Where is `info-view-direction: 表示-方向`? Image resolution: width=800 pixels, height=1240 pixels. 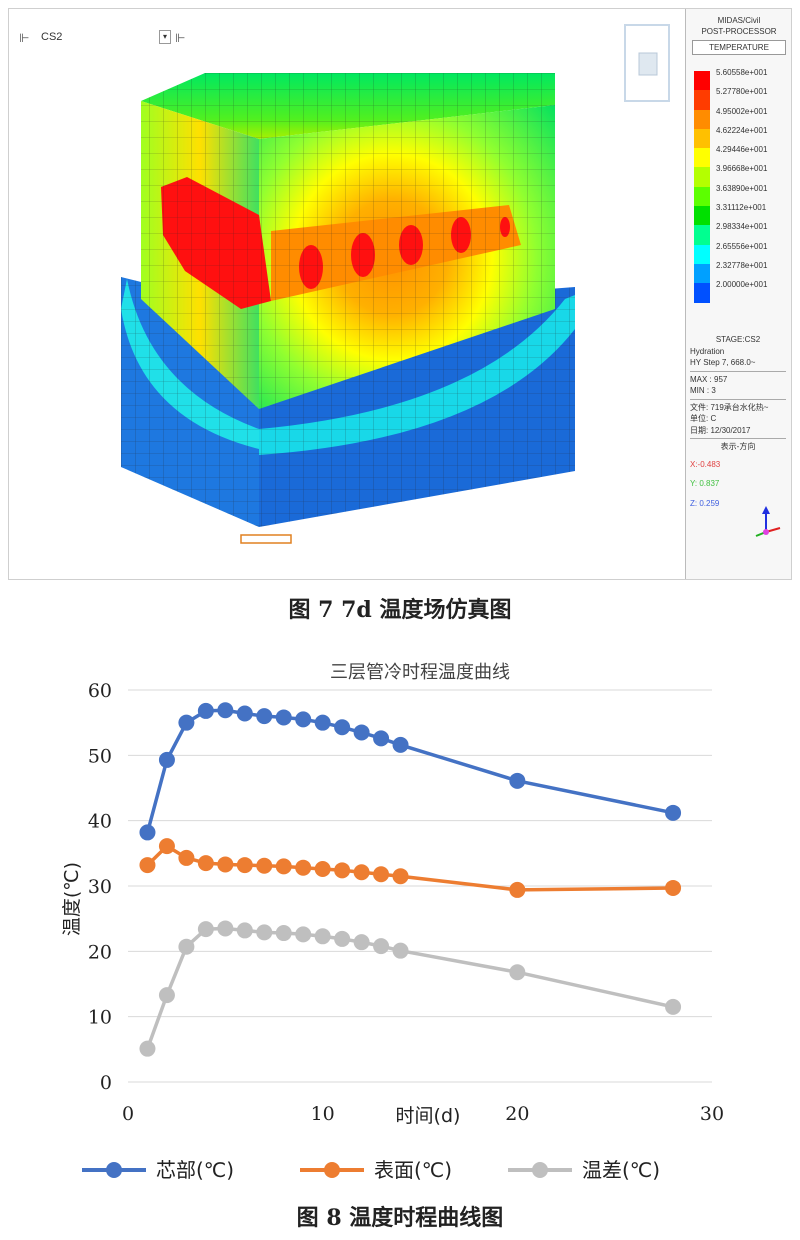
info-view-direction: 表示-方向 is located at coordinates (738, 446).